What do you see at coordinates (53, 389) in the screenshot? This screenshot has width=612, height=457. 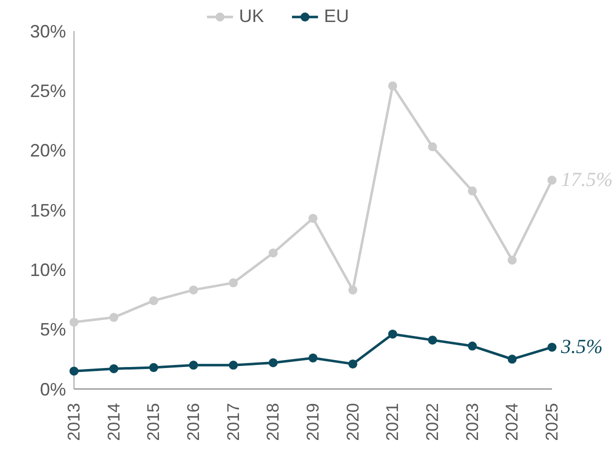 I see `y-tick-label: 0%` at bounding box center [53, 389].